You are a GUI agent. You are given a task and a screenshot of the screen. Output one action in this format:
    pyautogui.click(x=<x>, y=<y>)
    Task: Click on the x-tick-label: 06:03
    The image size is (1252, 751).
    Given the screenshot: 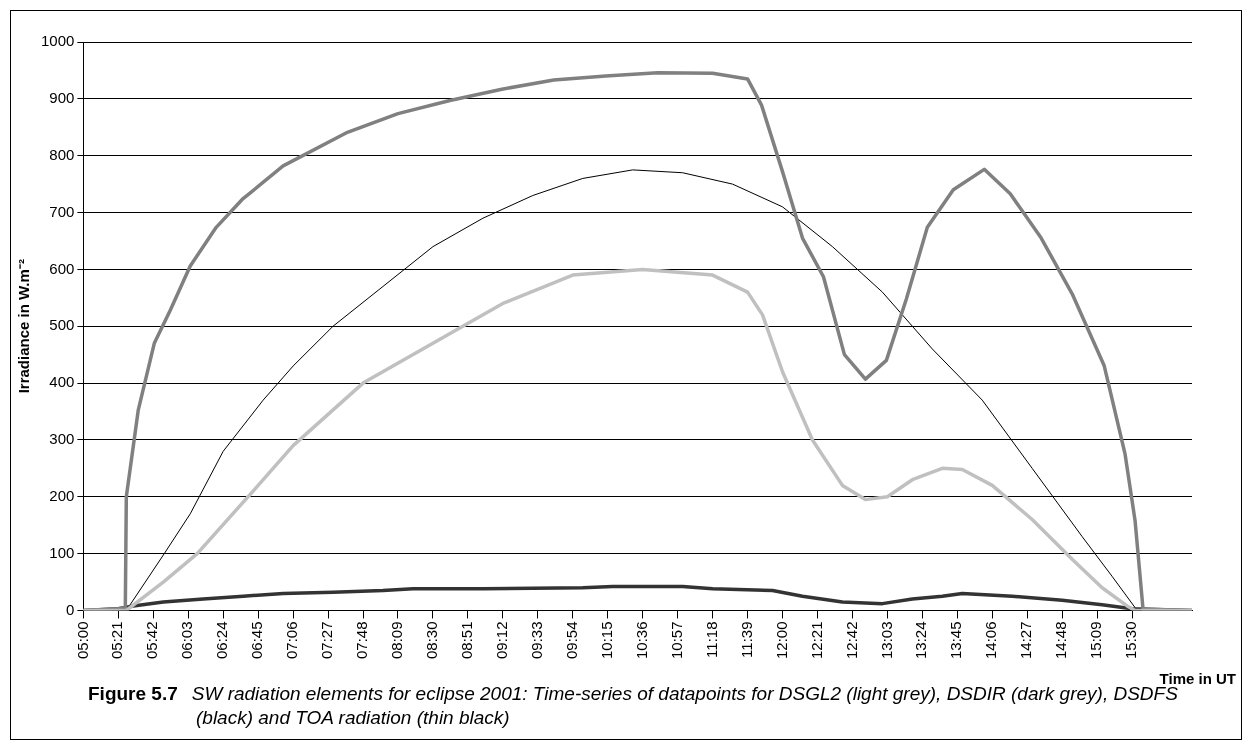 What is the action you would take?
    pyautogui.click(x=187, y=640)
    